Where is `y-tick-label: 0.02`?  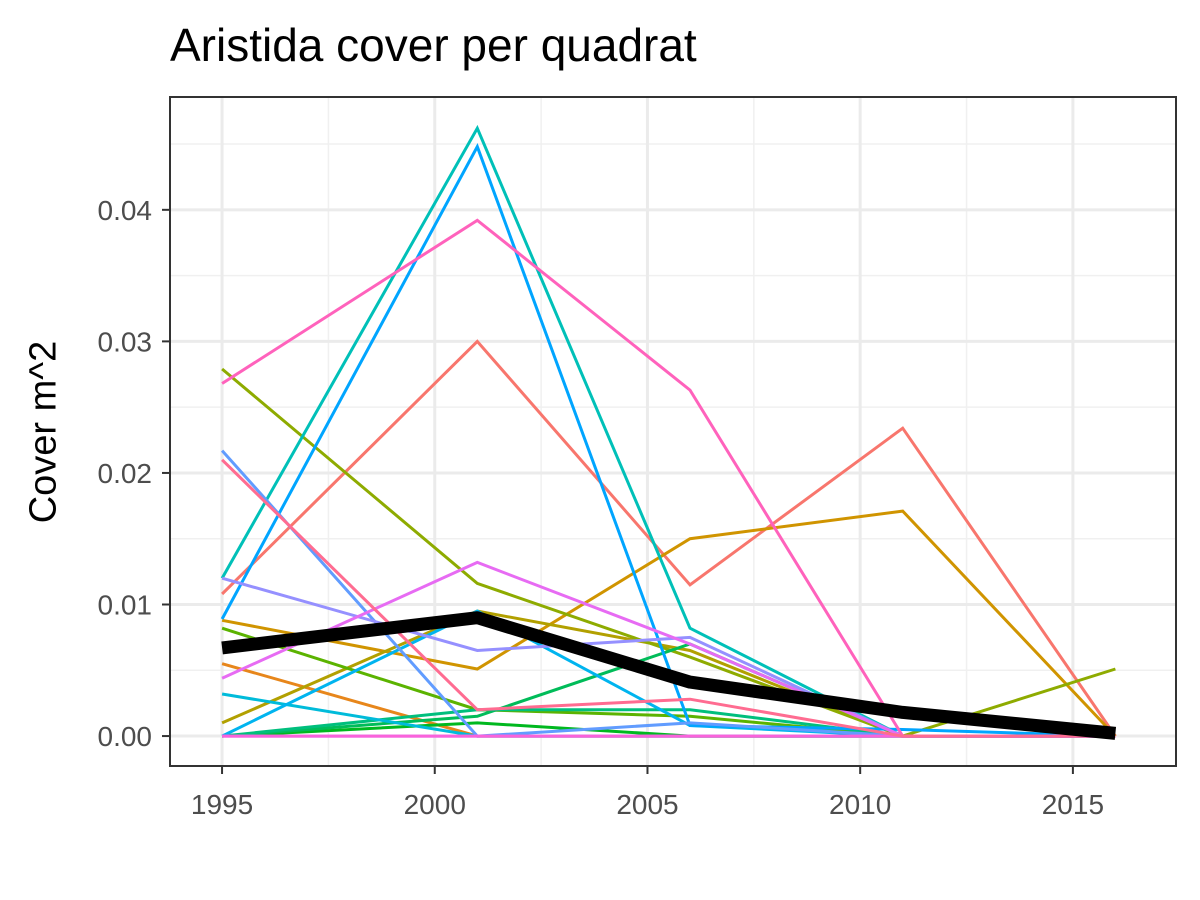
y-tick-label: 0.02 is located at coordinates (125, 473).